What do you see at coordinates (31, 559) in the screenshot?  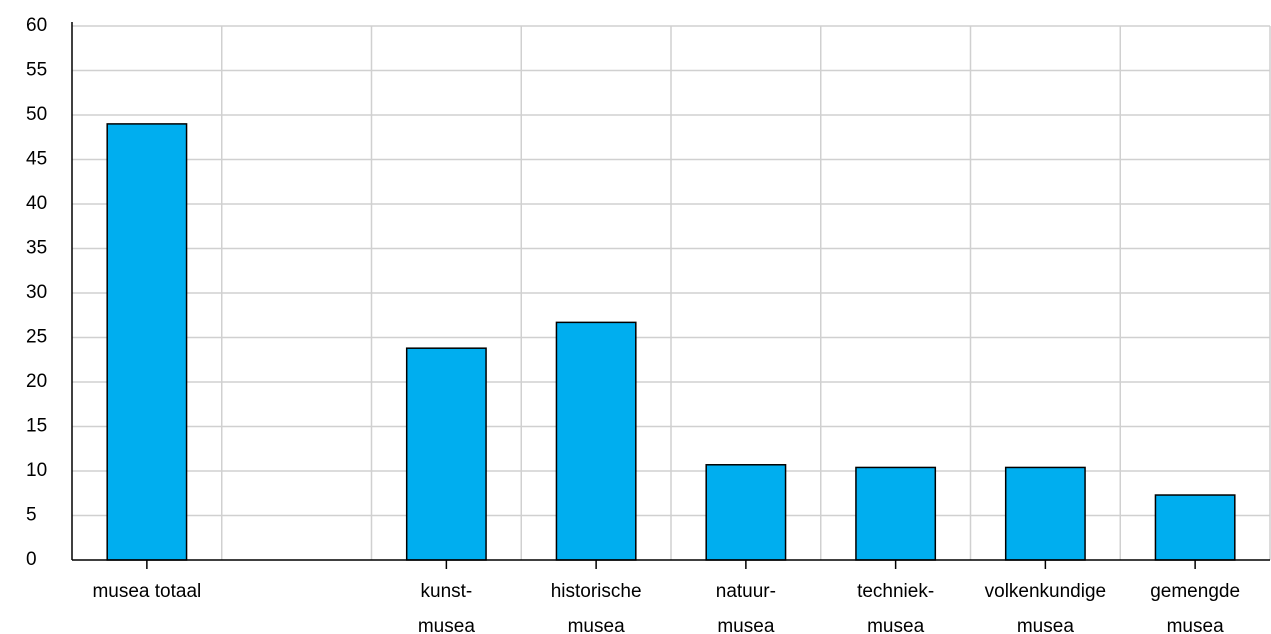 I see `y-tick-label: 0` at bounding box center [31, 559].